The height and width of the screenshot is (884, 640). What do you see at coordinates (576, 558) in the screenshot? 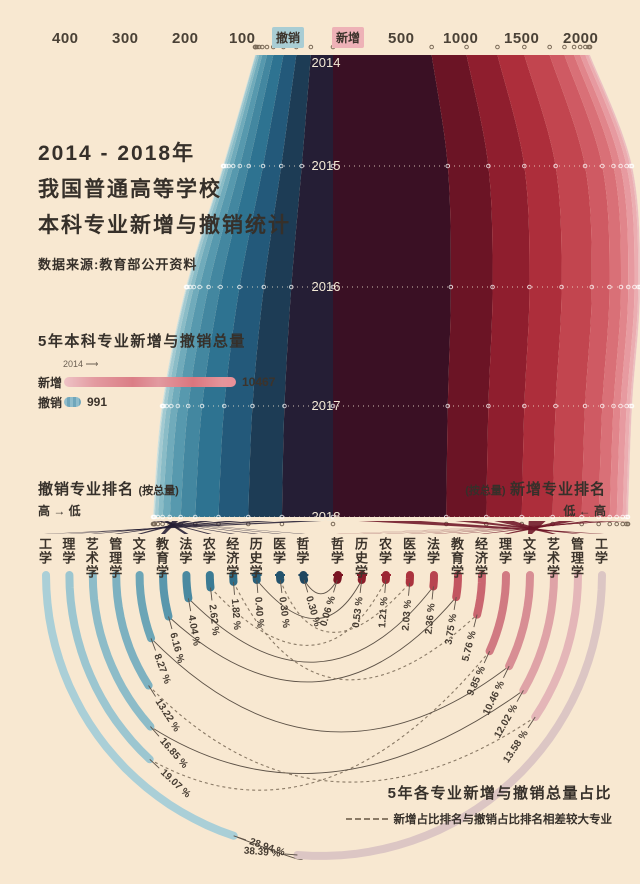
I see `category-label-added-管理学: 管理学` at bounding box center [576, 558].